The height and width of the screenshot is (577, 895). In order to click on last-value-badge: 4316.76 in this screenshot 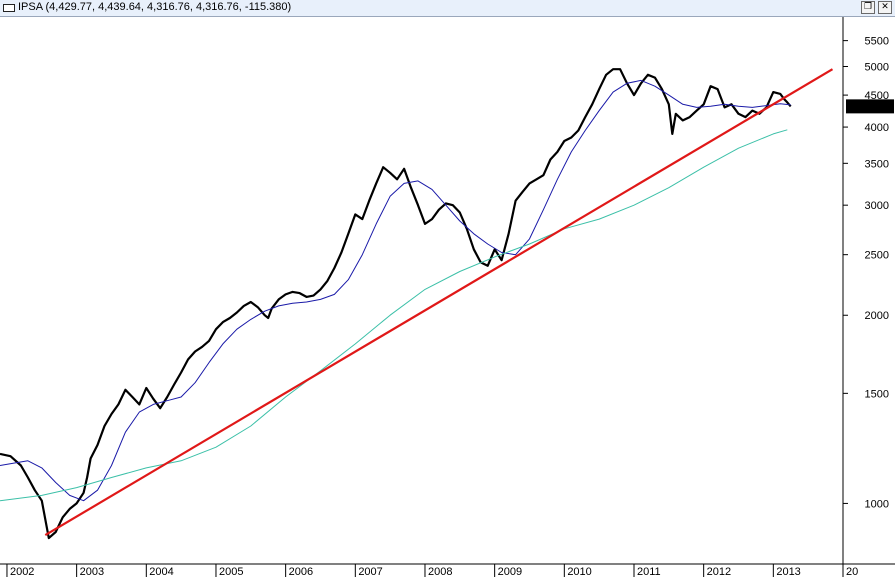, I will do `click(870, 106)`.